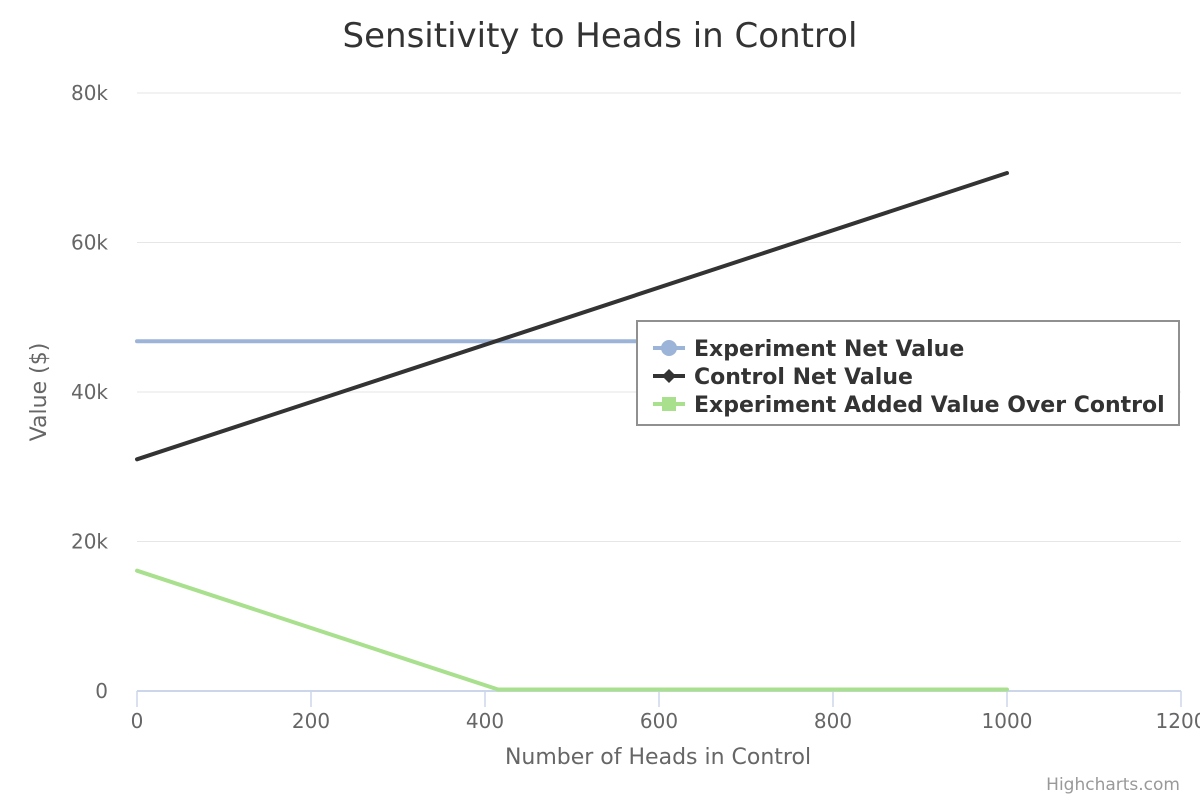 Image resolution: width=1200 pixels, height=800 pixels. What do you see at coordinates (1178, 721) in the screenshot?
I see `x-tick-label: 1200` at bounding box center [1178, 721].